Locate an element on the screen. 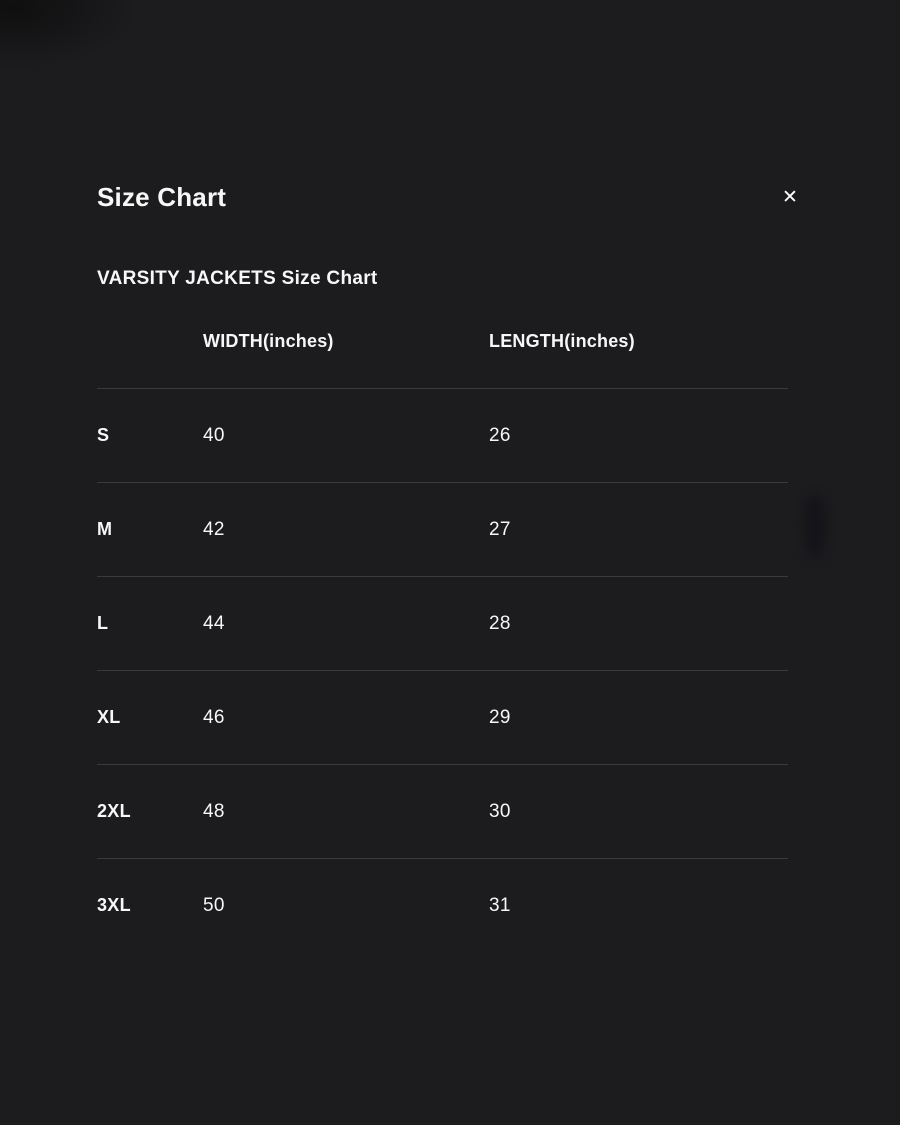  length-cell: 30 is located at coordinates (500, 811).